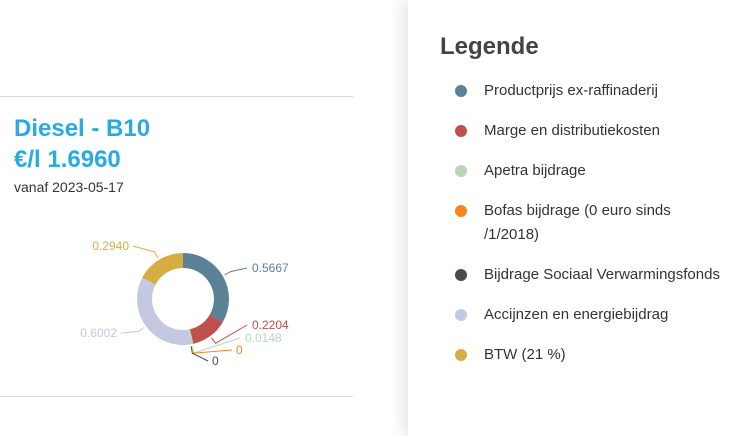 The image size is (737, 436). I want to click on legend-title: Legende, so click(489, 46).